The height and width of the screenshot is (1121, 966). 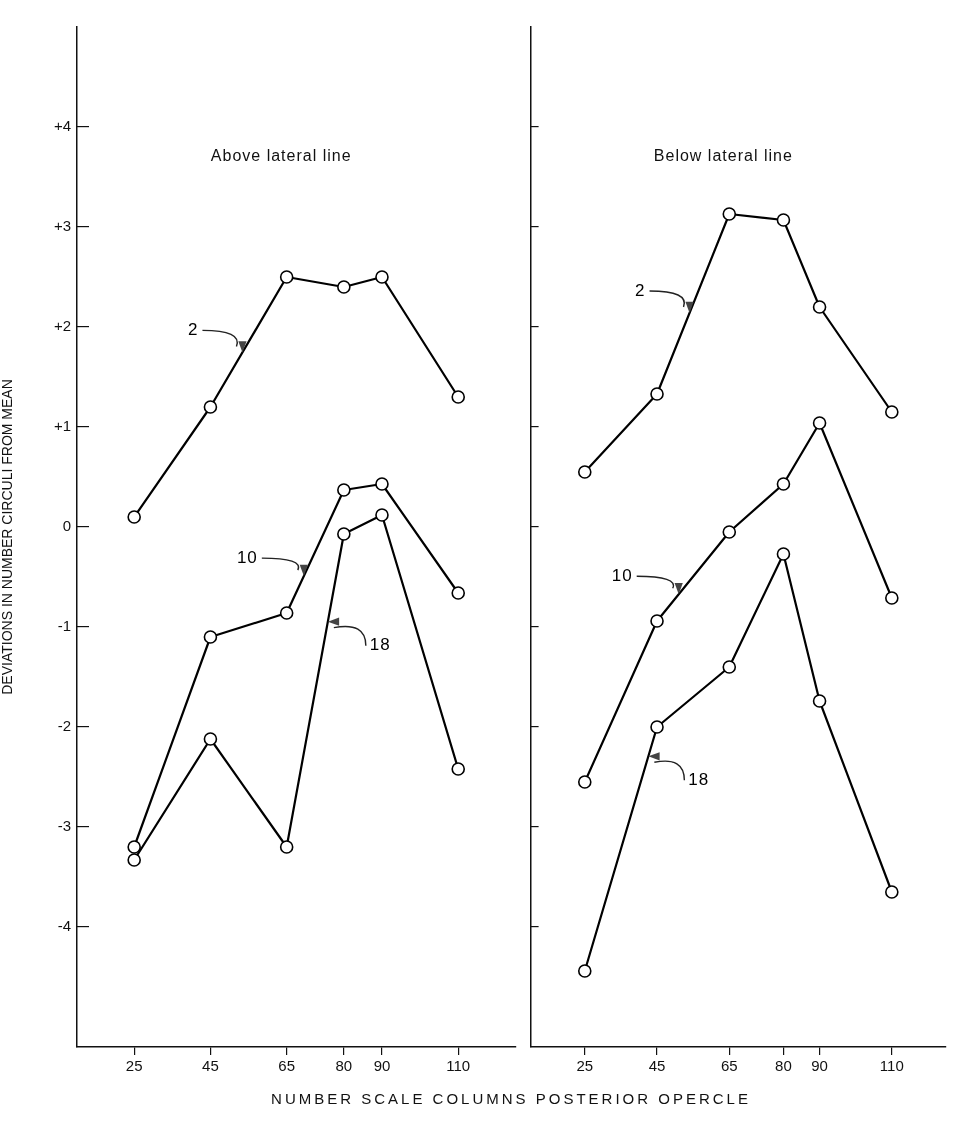 I want to click on y-tick-label: +3, so click(x=62, y=226).